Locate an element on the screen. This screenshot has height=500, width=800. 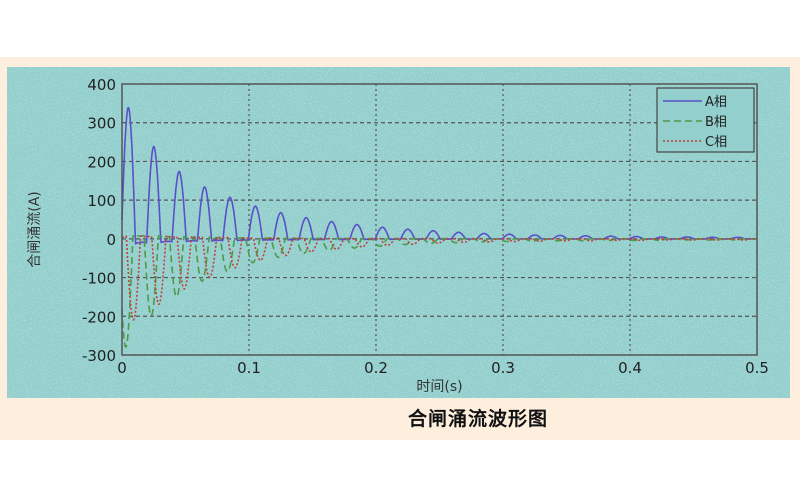
y-tick-label: 0 is located at coordinates (111, 240).